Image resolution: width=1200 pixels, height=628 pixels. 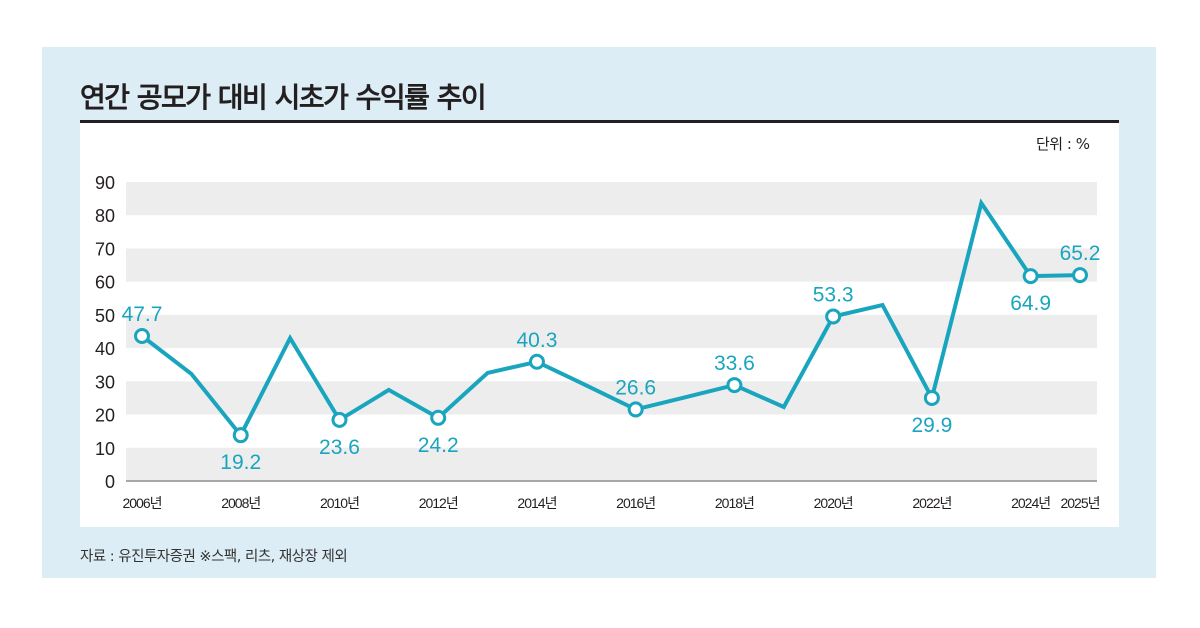 I want to click on chart-title: 연간 공모가 대비 시초가 수익률 추이, so click(x=283, y=97).